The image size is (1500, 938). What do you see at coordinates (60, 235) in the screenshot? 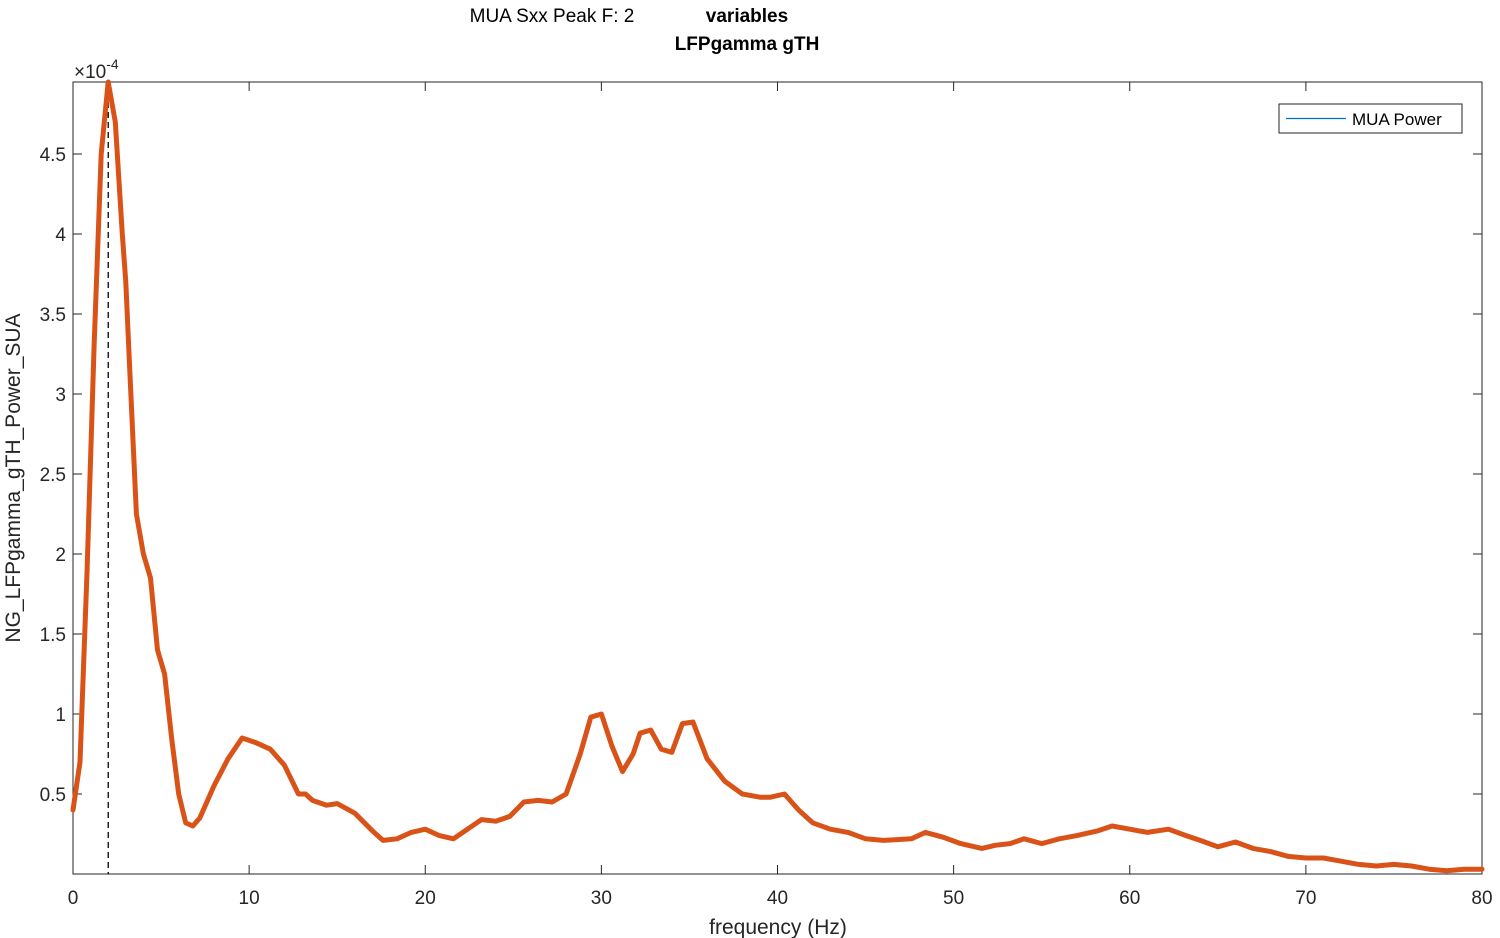
I see `y-tick-label: 4` at bounding box center [60, 235].